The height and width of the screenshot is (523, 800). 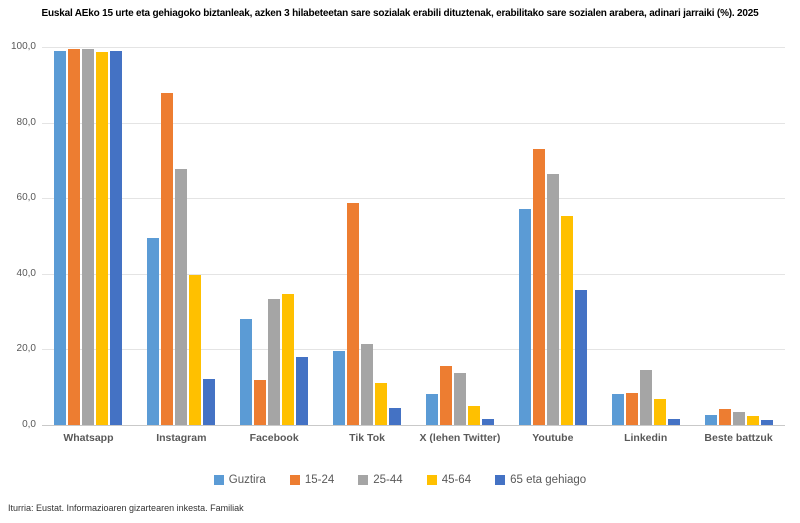 What do you see at coordinates (26, 122) in the screenshot?
I see `y-tick-label: 80,0` at bounding box center [26, 122].